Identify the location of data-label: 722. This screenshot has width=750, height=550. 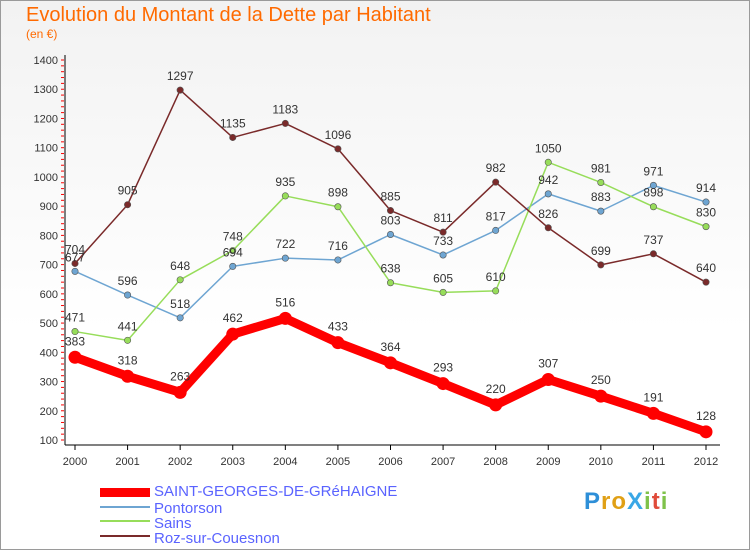
(285, 244).